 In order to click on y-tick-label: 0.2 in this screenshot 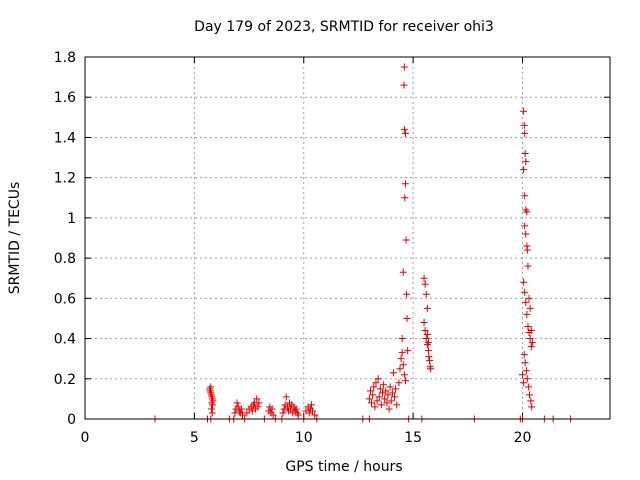, I will do `click(65, 380)`.